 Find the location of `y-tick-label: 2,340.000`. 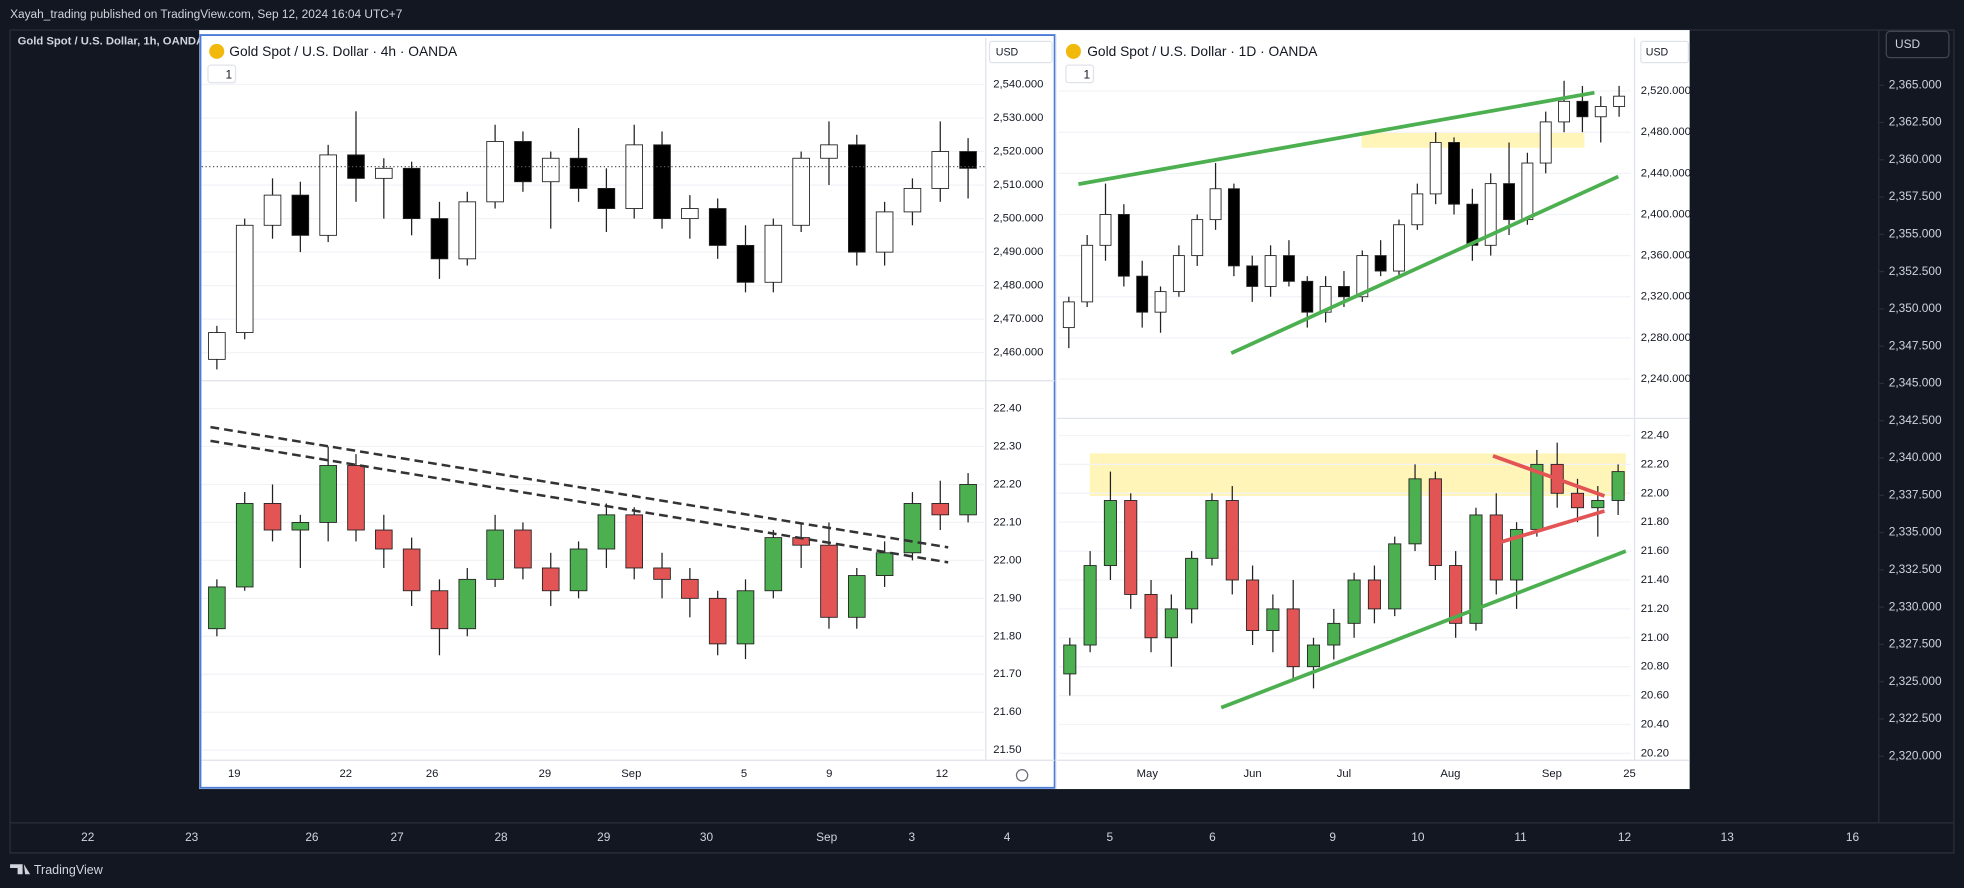

y-tick-label: 2,340.000 is located at coordinates (1915, 457).